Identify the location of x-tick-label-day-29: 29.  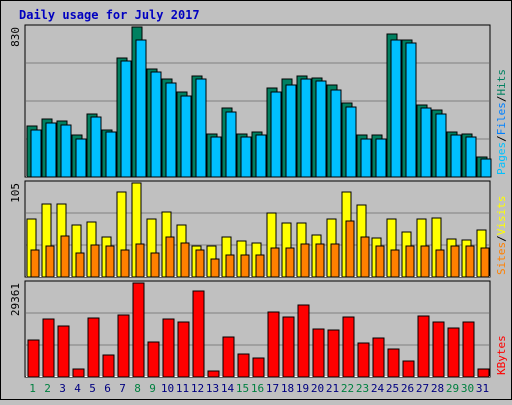
(452, 388).